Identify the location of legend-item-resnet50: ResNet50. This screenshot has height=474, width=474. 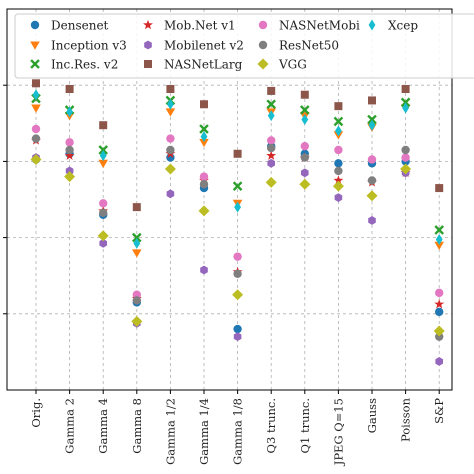
(298, 46).